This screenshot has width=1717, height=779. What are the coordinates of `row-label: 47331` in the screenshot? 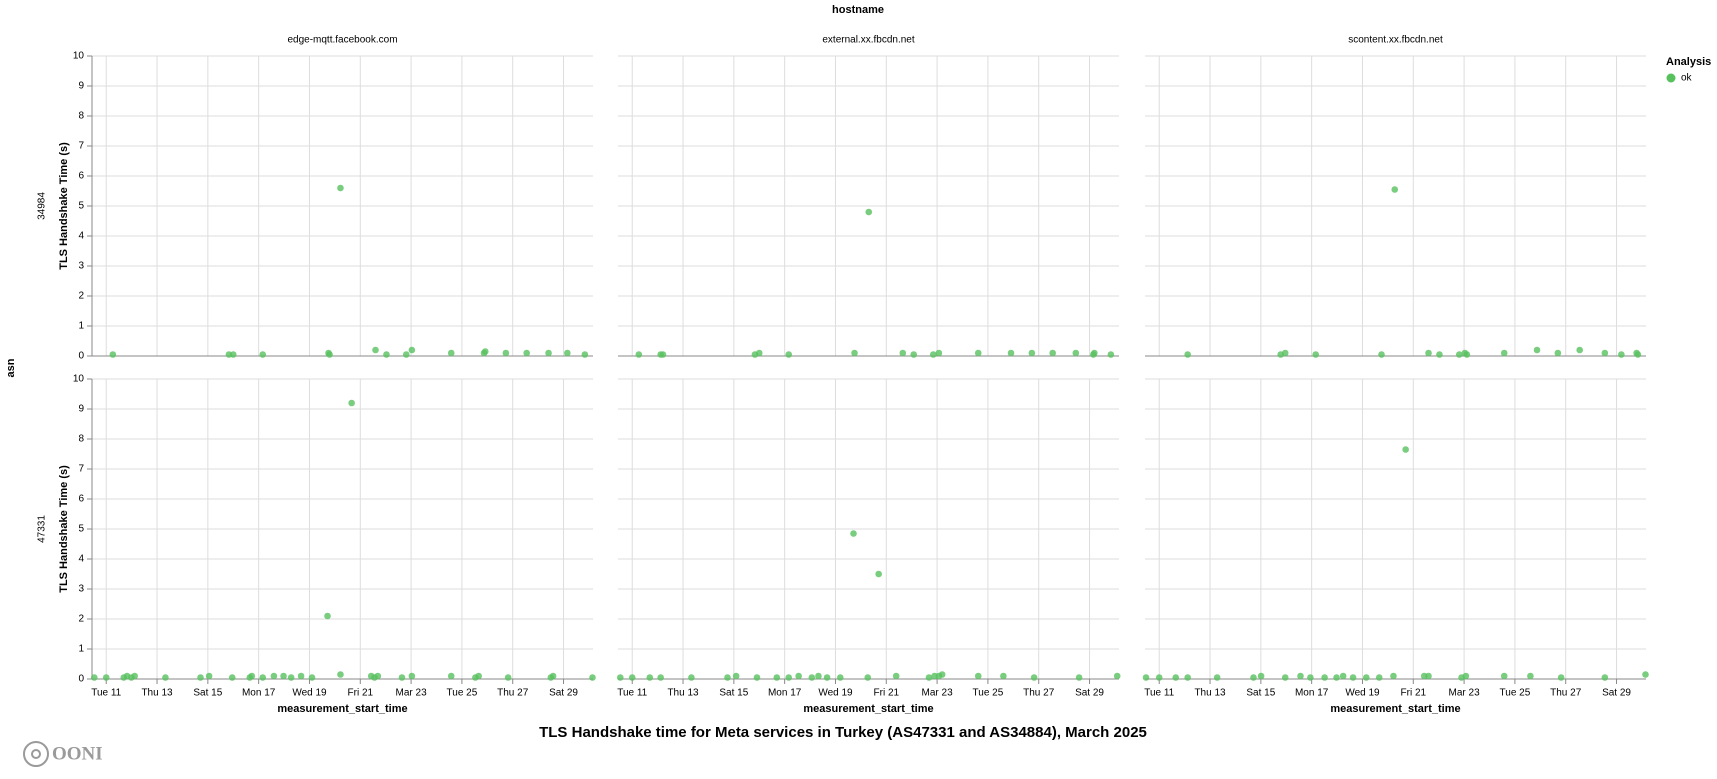 It's located at (42, 529).